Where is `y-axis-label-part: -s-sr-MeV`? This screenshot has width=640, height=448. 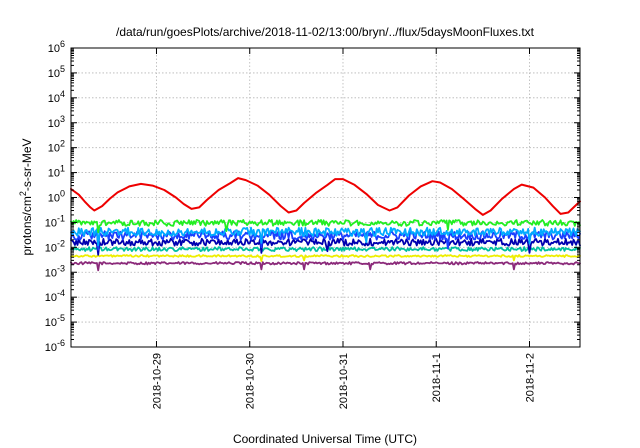
y-axis-label-part: -s-sr-MeV is located at coordinates (27, 164).